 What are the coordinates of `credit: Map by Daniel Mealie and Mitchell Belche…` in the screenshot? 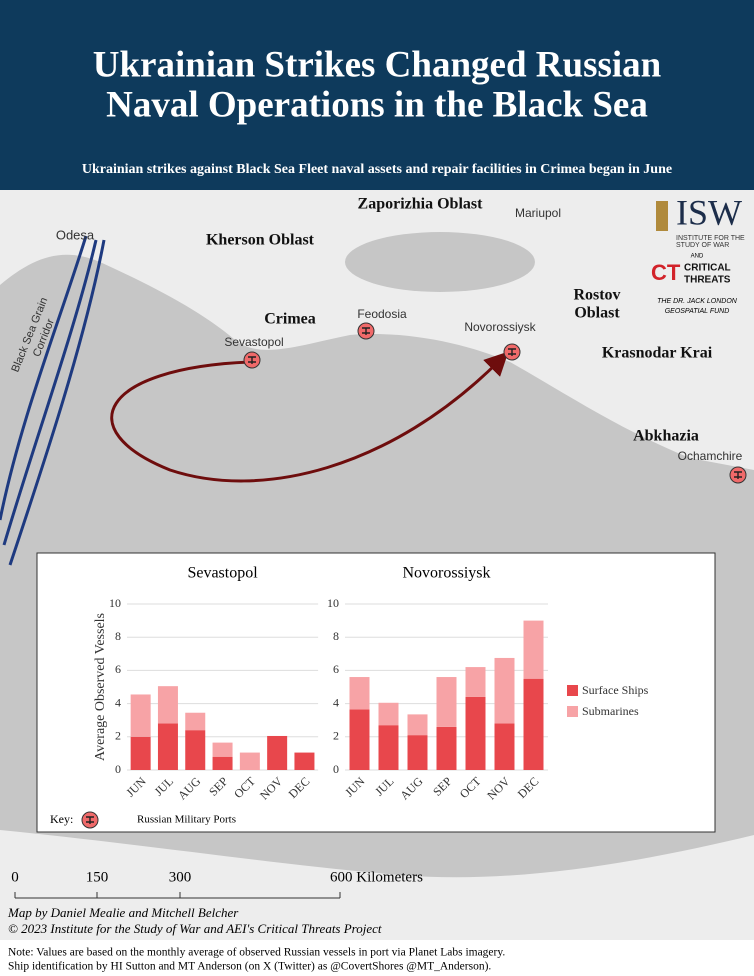 It's located at (123, 912).